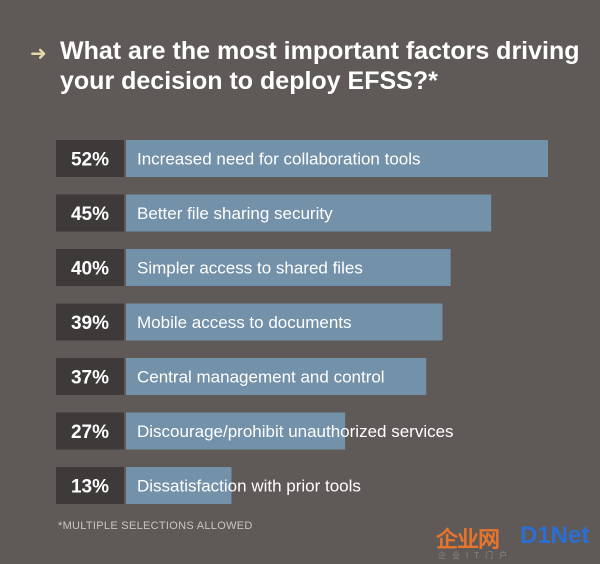 Image resolution: width=600 pixels, height=564 pixels. I want to click on data-label: 39%, so click(90, 323).